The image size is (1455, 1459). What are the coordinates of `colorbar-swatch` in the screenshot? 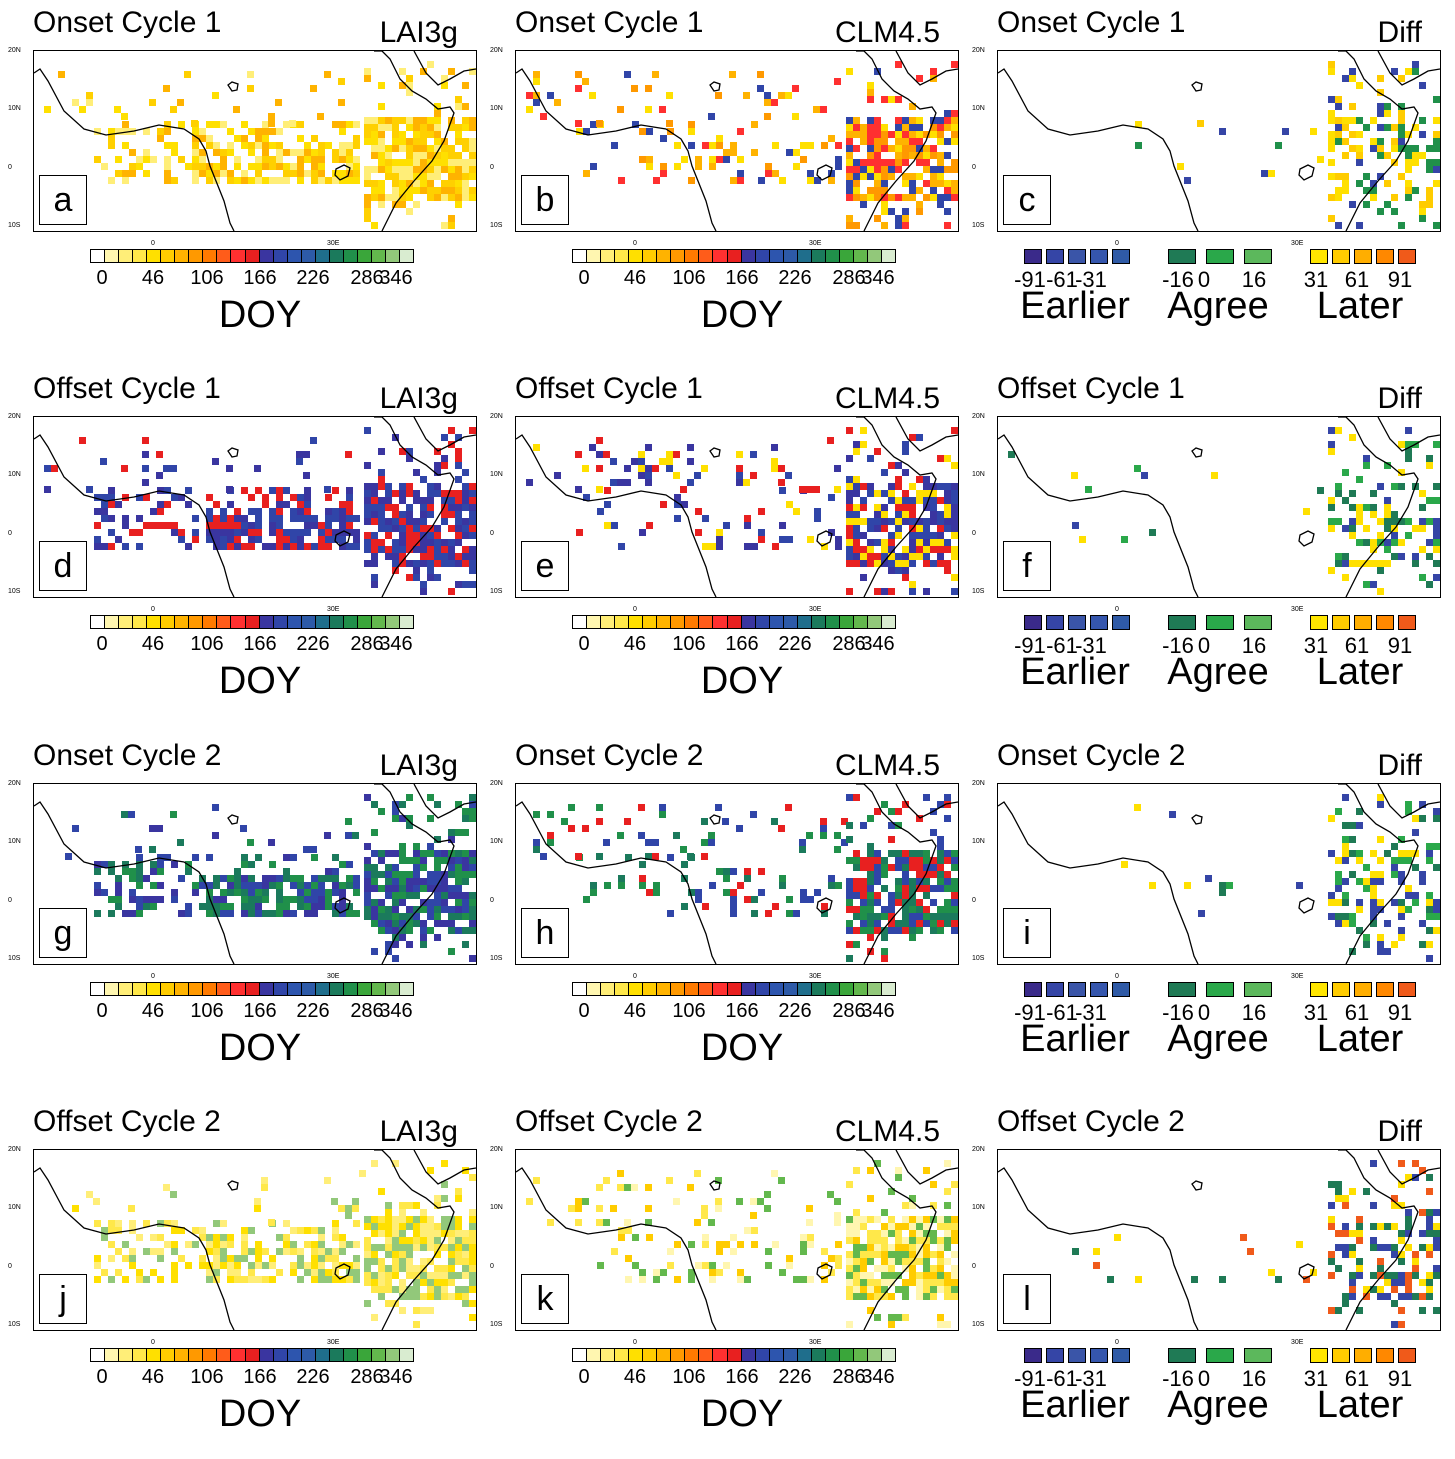 It's located at (224, 622).